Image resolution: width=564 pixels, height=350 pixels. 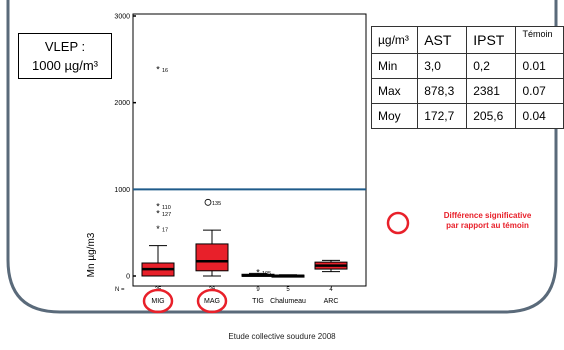 I want to click on y-tick-label: 1000, so click(x=122, y=190).